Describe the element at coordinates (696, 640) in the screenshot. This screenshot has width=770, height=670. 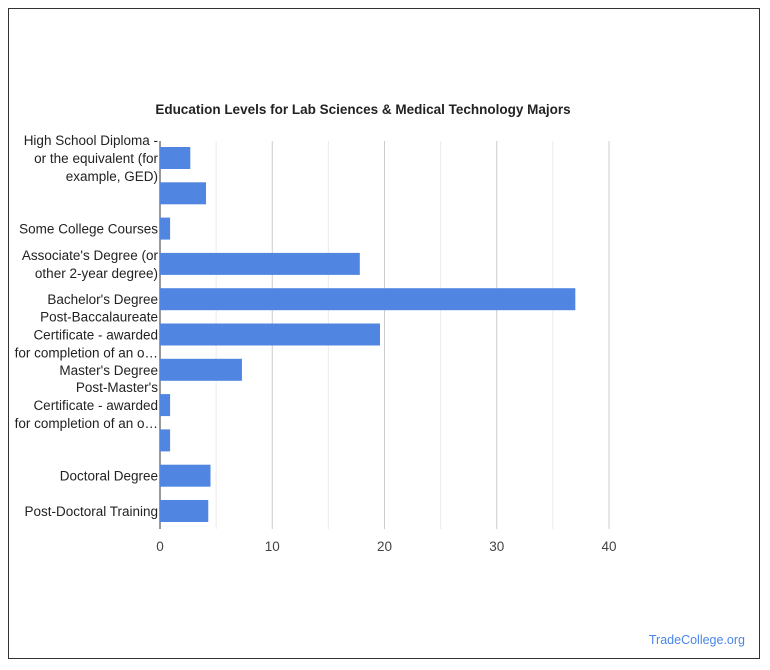
I see `credit-link: TradeCollege.org` at that location.